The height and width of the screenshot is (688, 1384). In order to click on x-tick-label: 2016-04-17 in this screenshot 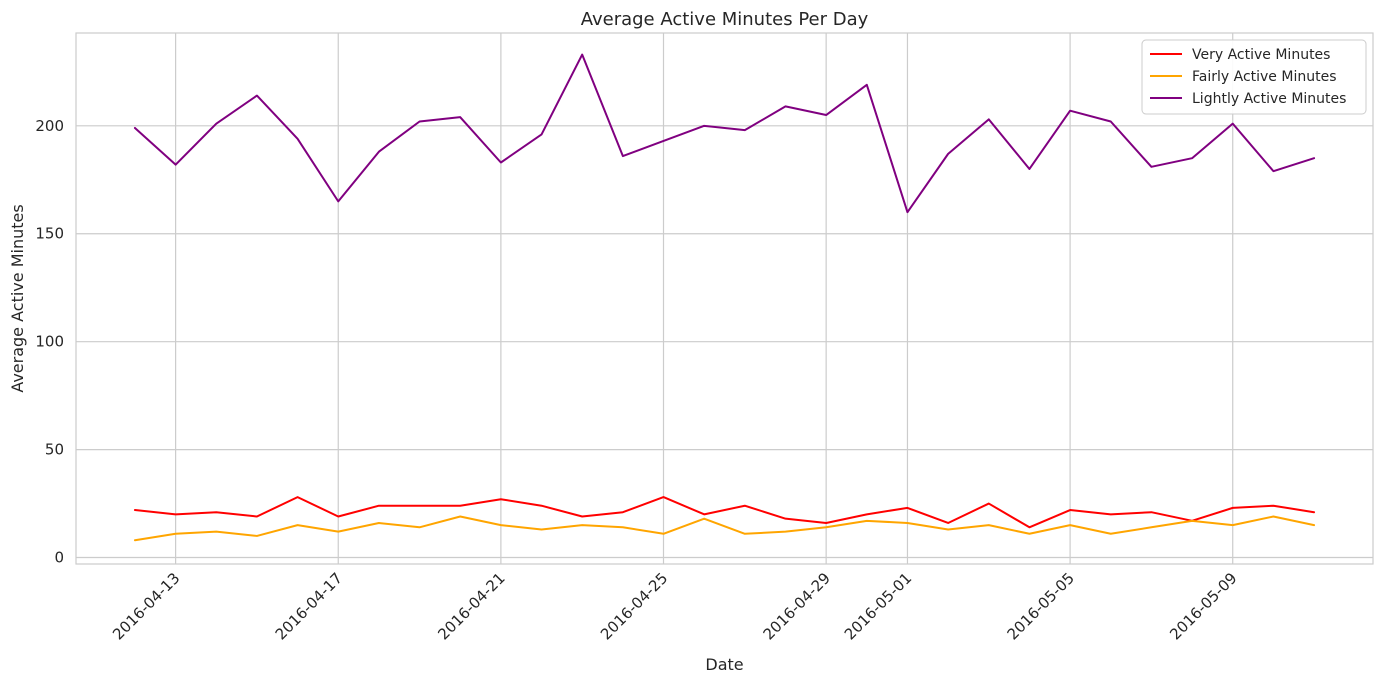, I will do `click(309, 606)`.